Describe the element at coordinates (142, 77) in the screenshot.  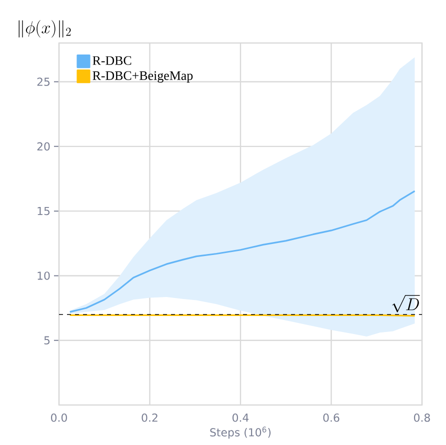
I see `legend-label: R-DBC+BeigeMap` at that location.